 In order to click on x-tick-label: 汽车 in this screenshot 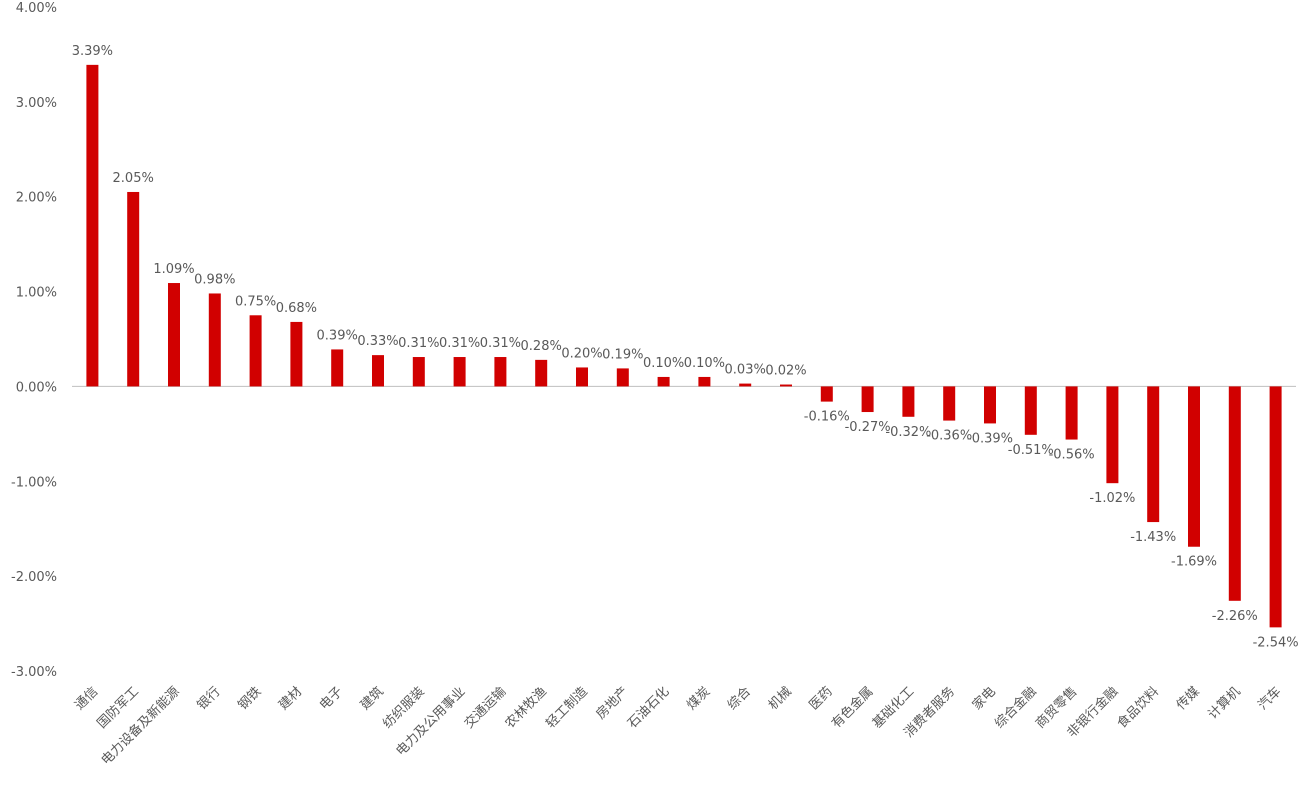, I will do `click(1270, 699)`.